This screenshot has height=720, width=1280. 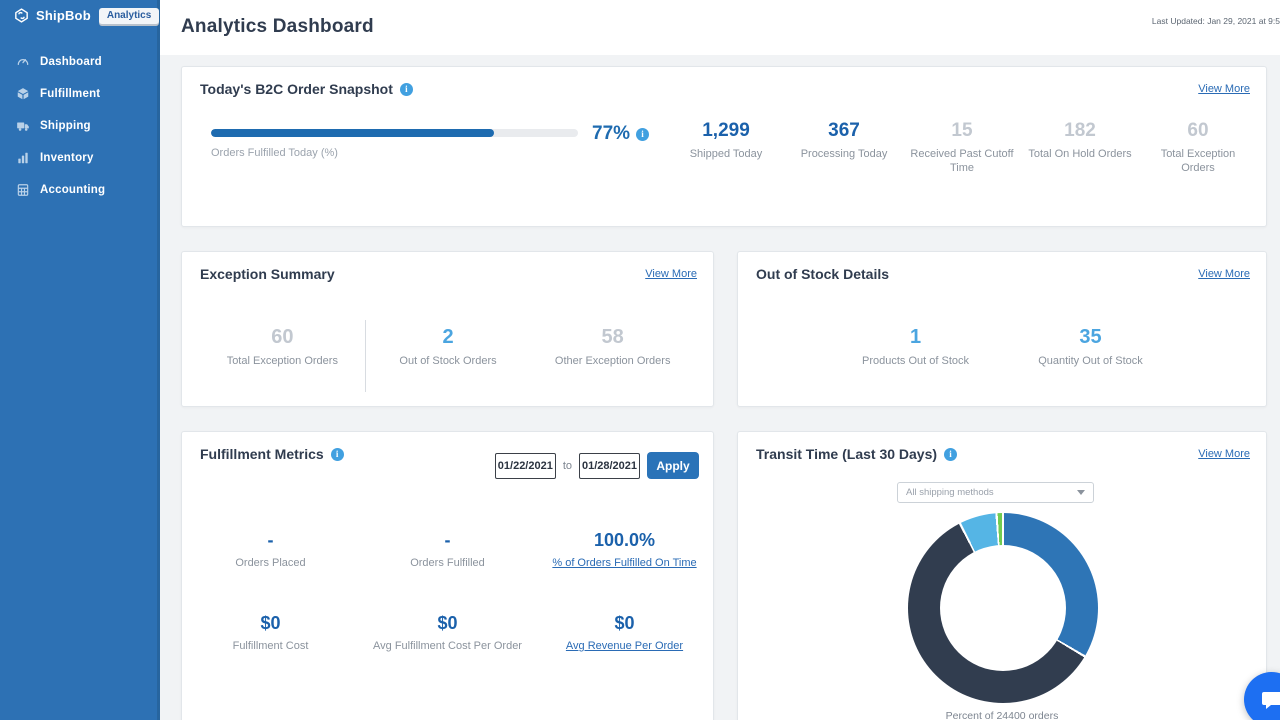 I want to click on metrics-title-text: Fulfillment Metrics, so click(x=262, y=454).